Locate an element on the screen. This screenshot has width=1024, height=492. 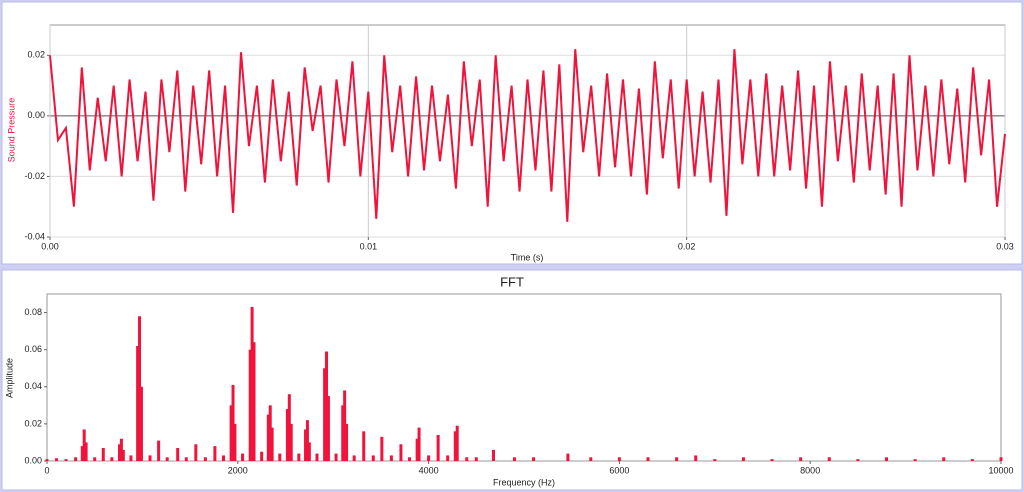
y-tick-label: 0.06 is located at coordinates (33, 349).